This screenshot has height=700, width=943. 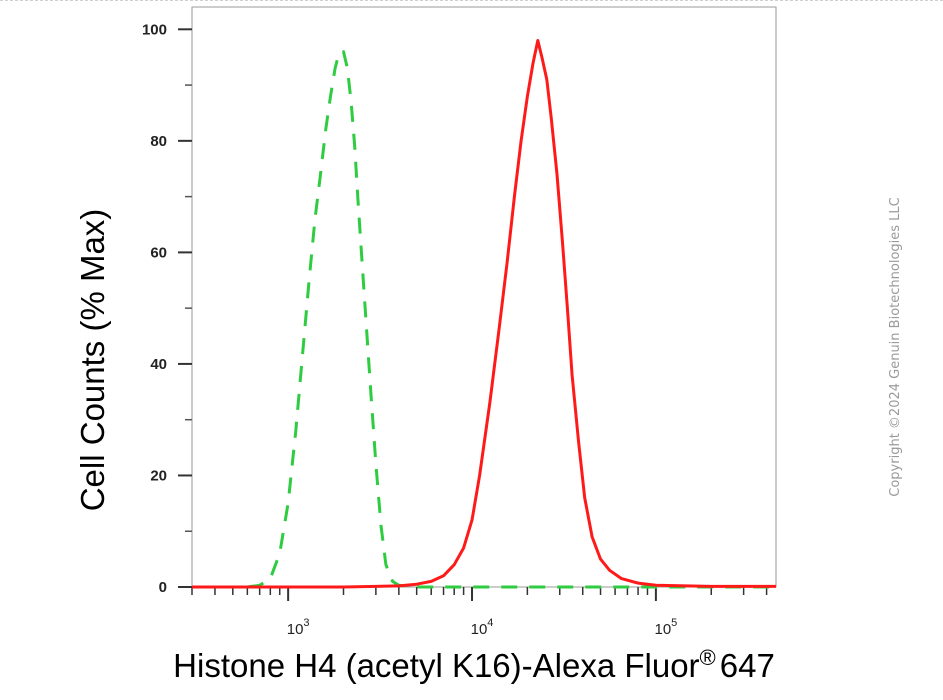 I want to click on x-tick-label-exponent: 5, so click(x=674, y=623).